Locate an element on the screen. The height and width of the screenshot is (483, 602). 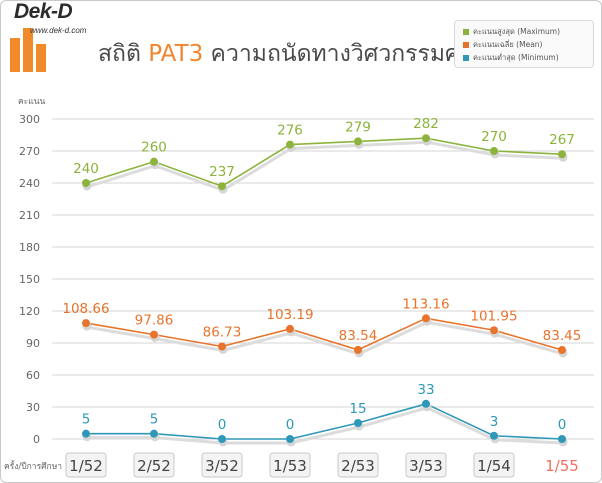
x-tick-label: 2/53 is located at coordinates (358, 466).